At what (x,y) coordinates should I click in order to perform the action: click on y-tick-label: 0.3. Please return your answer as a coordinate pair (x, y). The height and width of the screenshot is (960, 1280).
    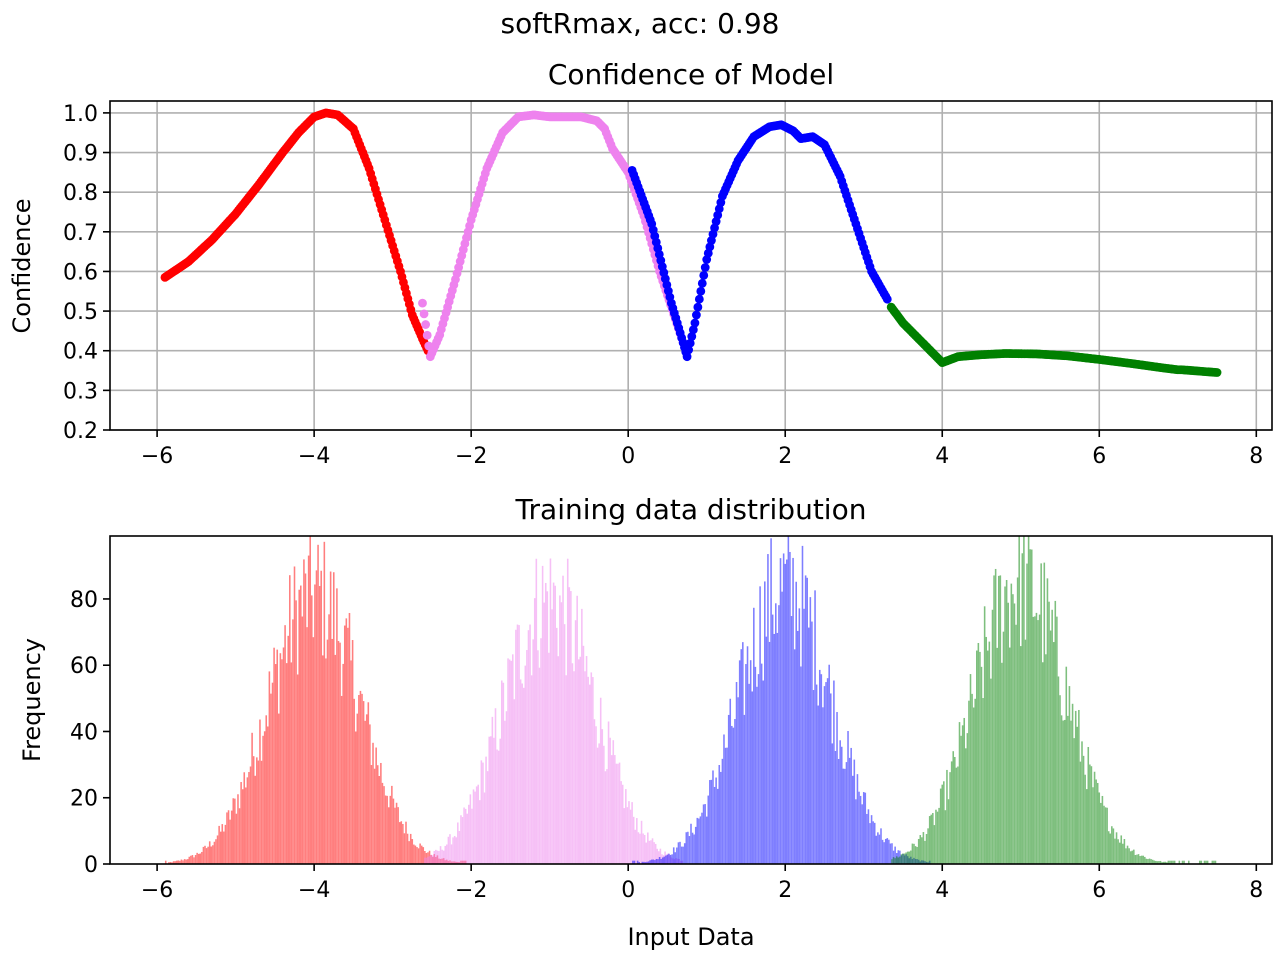
    Looking at the image, I should click on (80, 391).